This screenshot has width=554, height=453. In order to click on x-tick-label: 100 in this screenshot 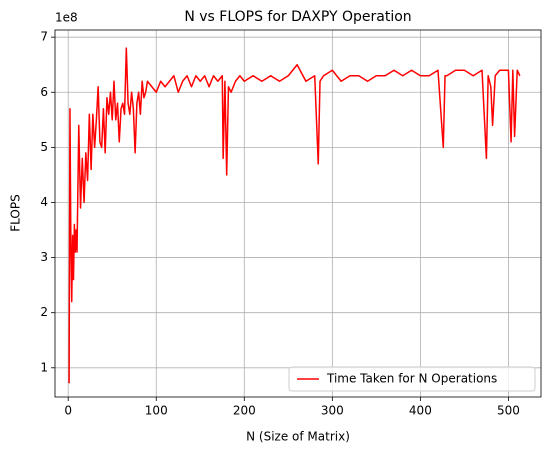, I will do `click(156, 411)`.